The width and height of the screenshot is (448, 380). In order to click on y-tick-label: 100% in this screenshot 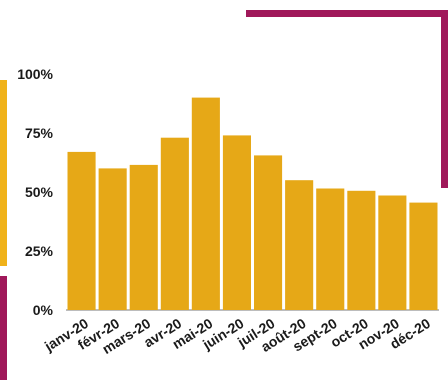, I will do `click(35, 74)`.